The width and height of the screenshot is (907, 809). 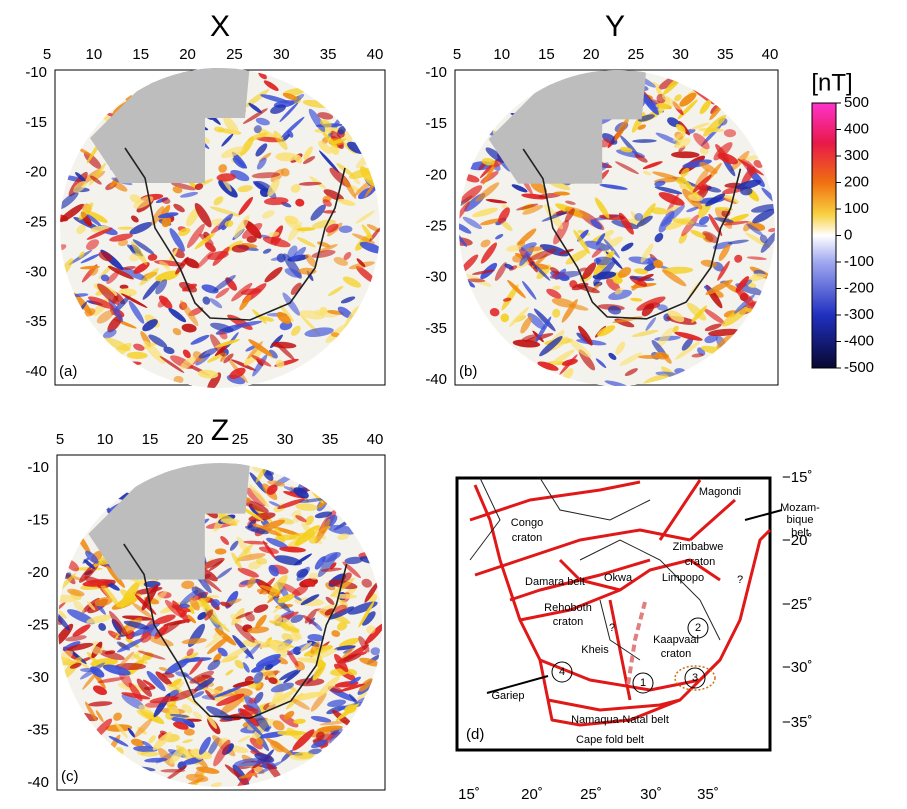 What do you see at coordinates (824, 235) in the screenshot?
I see `colorbar` at bounding box center [824, 235].